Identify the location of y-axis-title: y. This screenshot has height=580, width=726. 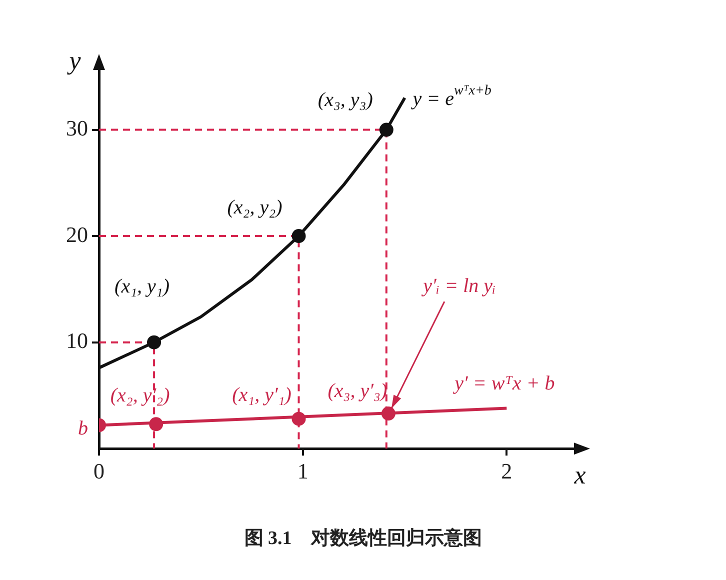
(74, 60).